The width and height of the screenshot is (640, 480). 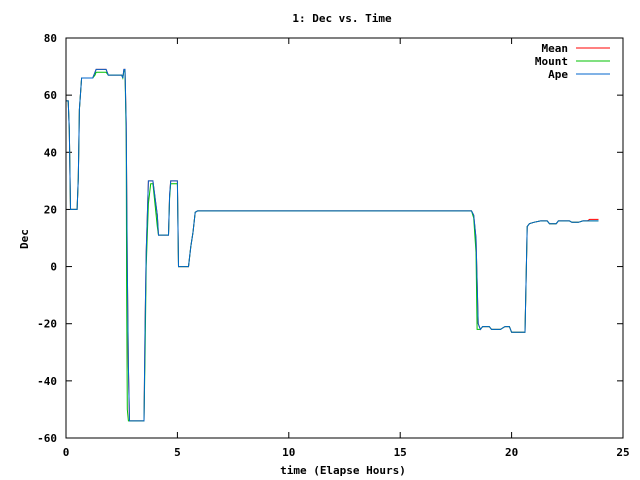 What do you see at coordinates (50, 152) in the screenshot?
I see `y-tick-label: 40` at bounding box center [50, 152].